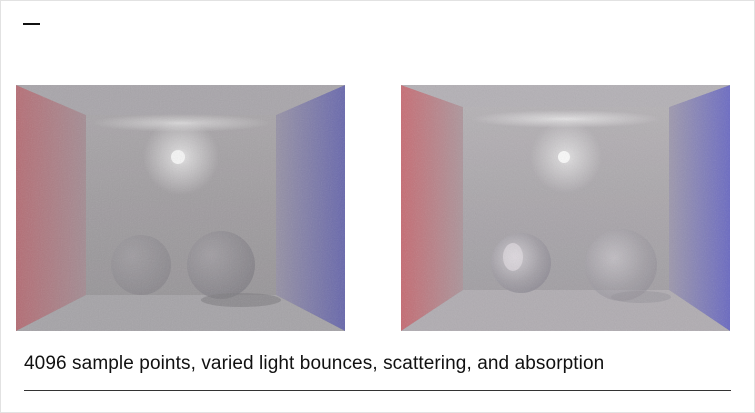  What do you see at coordinates (377, 390) in the screenshot?
I see `divider` at bounding box center [377, 390].